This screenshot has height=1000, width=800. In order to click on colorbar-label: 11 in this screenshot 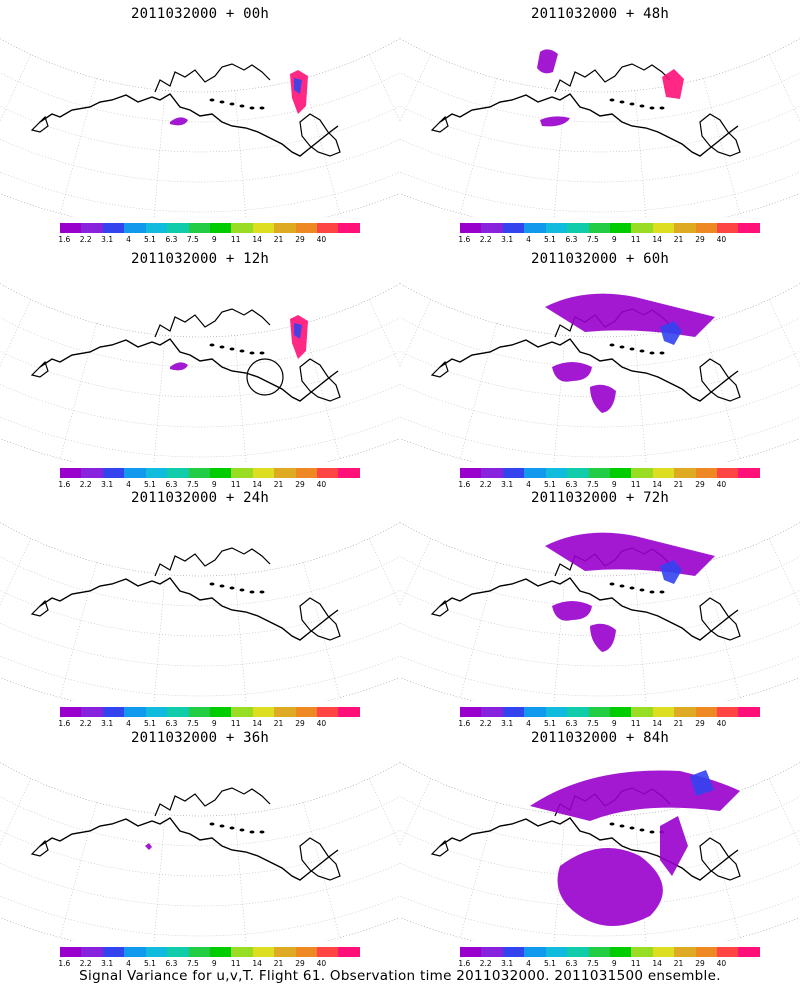, I will do `click(635, 723)`.